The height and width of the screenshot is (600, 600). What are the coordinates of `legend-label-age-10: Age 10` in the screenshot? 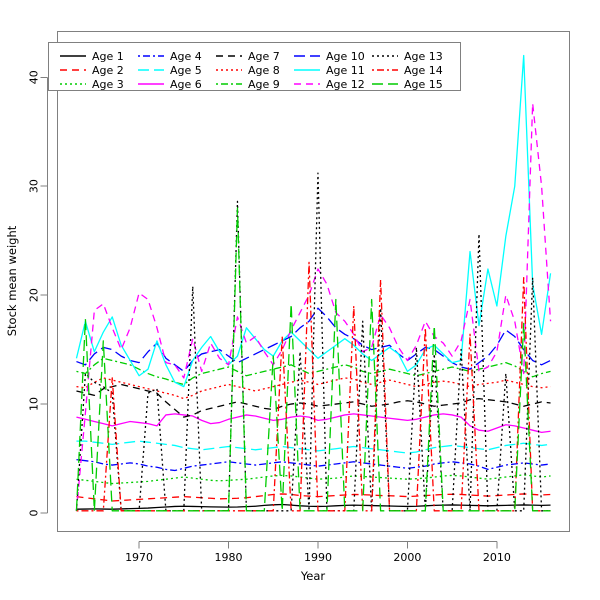 It's located at (345, 56).